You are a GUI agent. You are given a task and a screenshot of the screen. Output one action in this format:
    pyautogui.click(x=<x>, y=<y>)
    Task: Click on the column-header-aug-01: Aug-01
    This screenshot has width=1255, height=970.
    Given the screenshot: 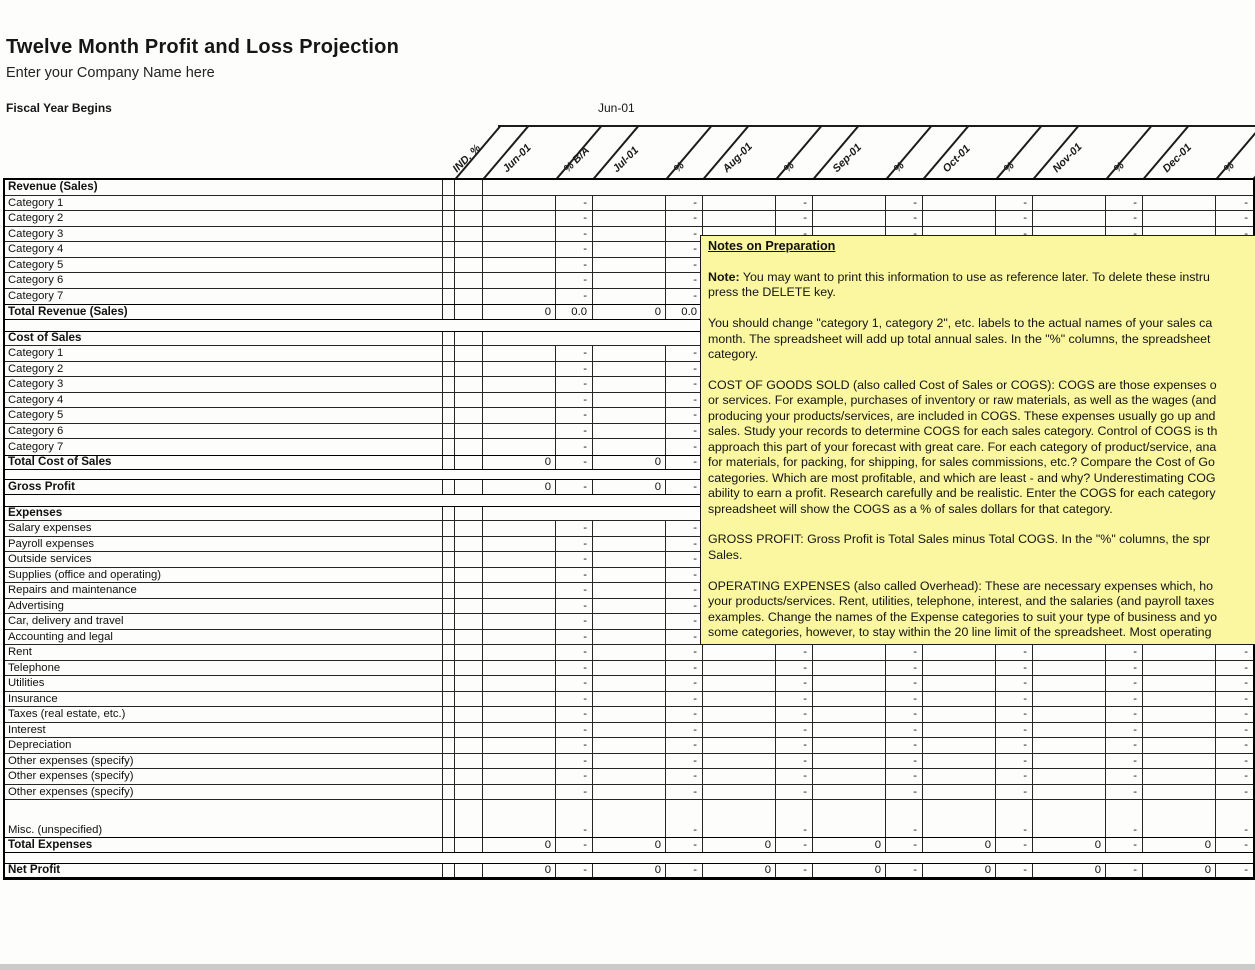 What is the action you would take?
    pyautogui.click(x=737, y=157)
    